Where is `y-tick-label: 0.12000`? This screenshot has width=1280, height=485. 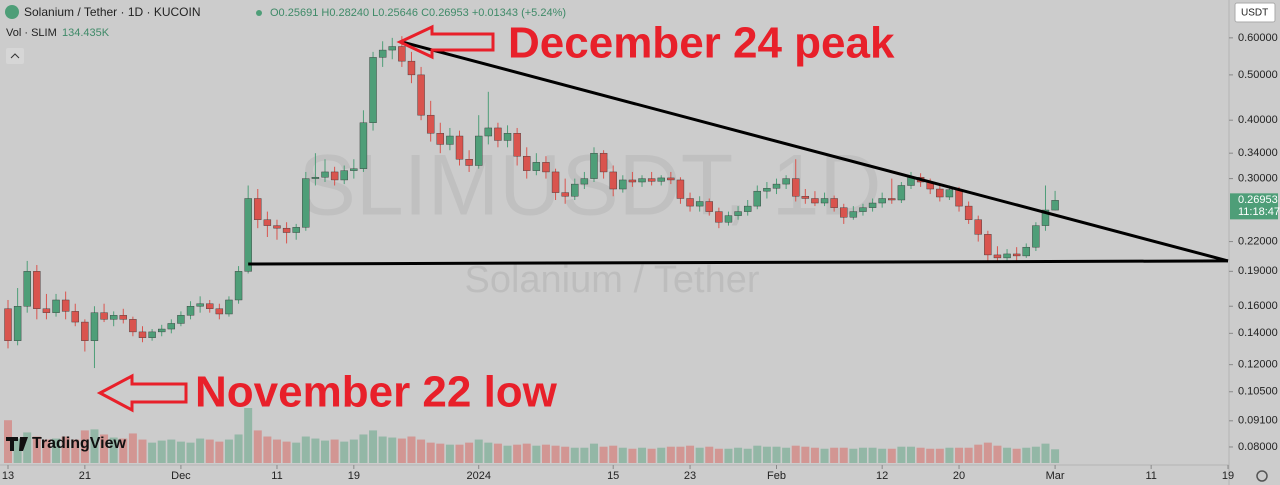 y-tick-label: 0.12000 is located at coordinates (1258, 365).